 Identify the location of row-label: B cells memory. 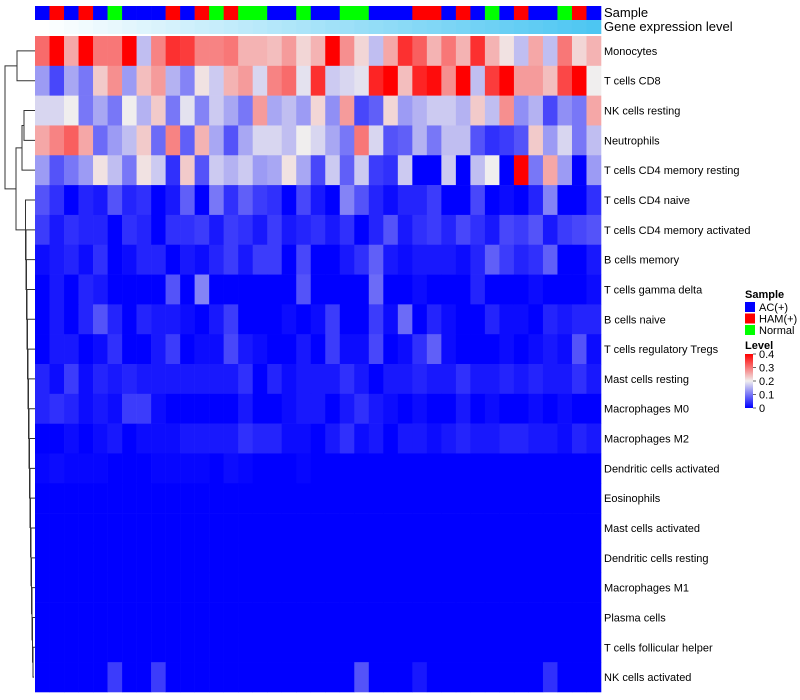
(642, 261).